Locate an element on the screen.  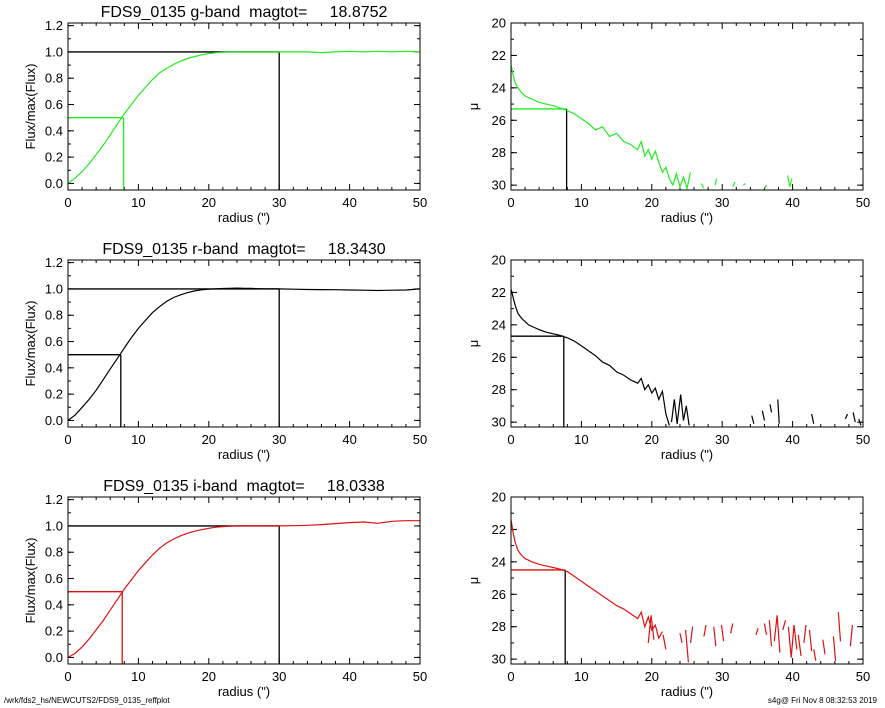
growth-curve-r-frame is located at coordinates (244, 343).